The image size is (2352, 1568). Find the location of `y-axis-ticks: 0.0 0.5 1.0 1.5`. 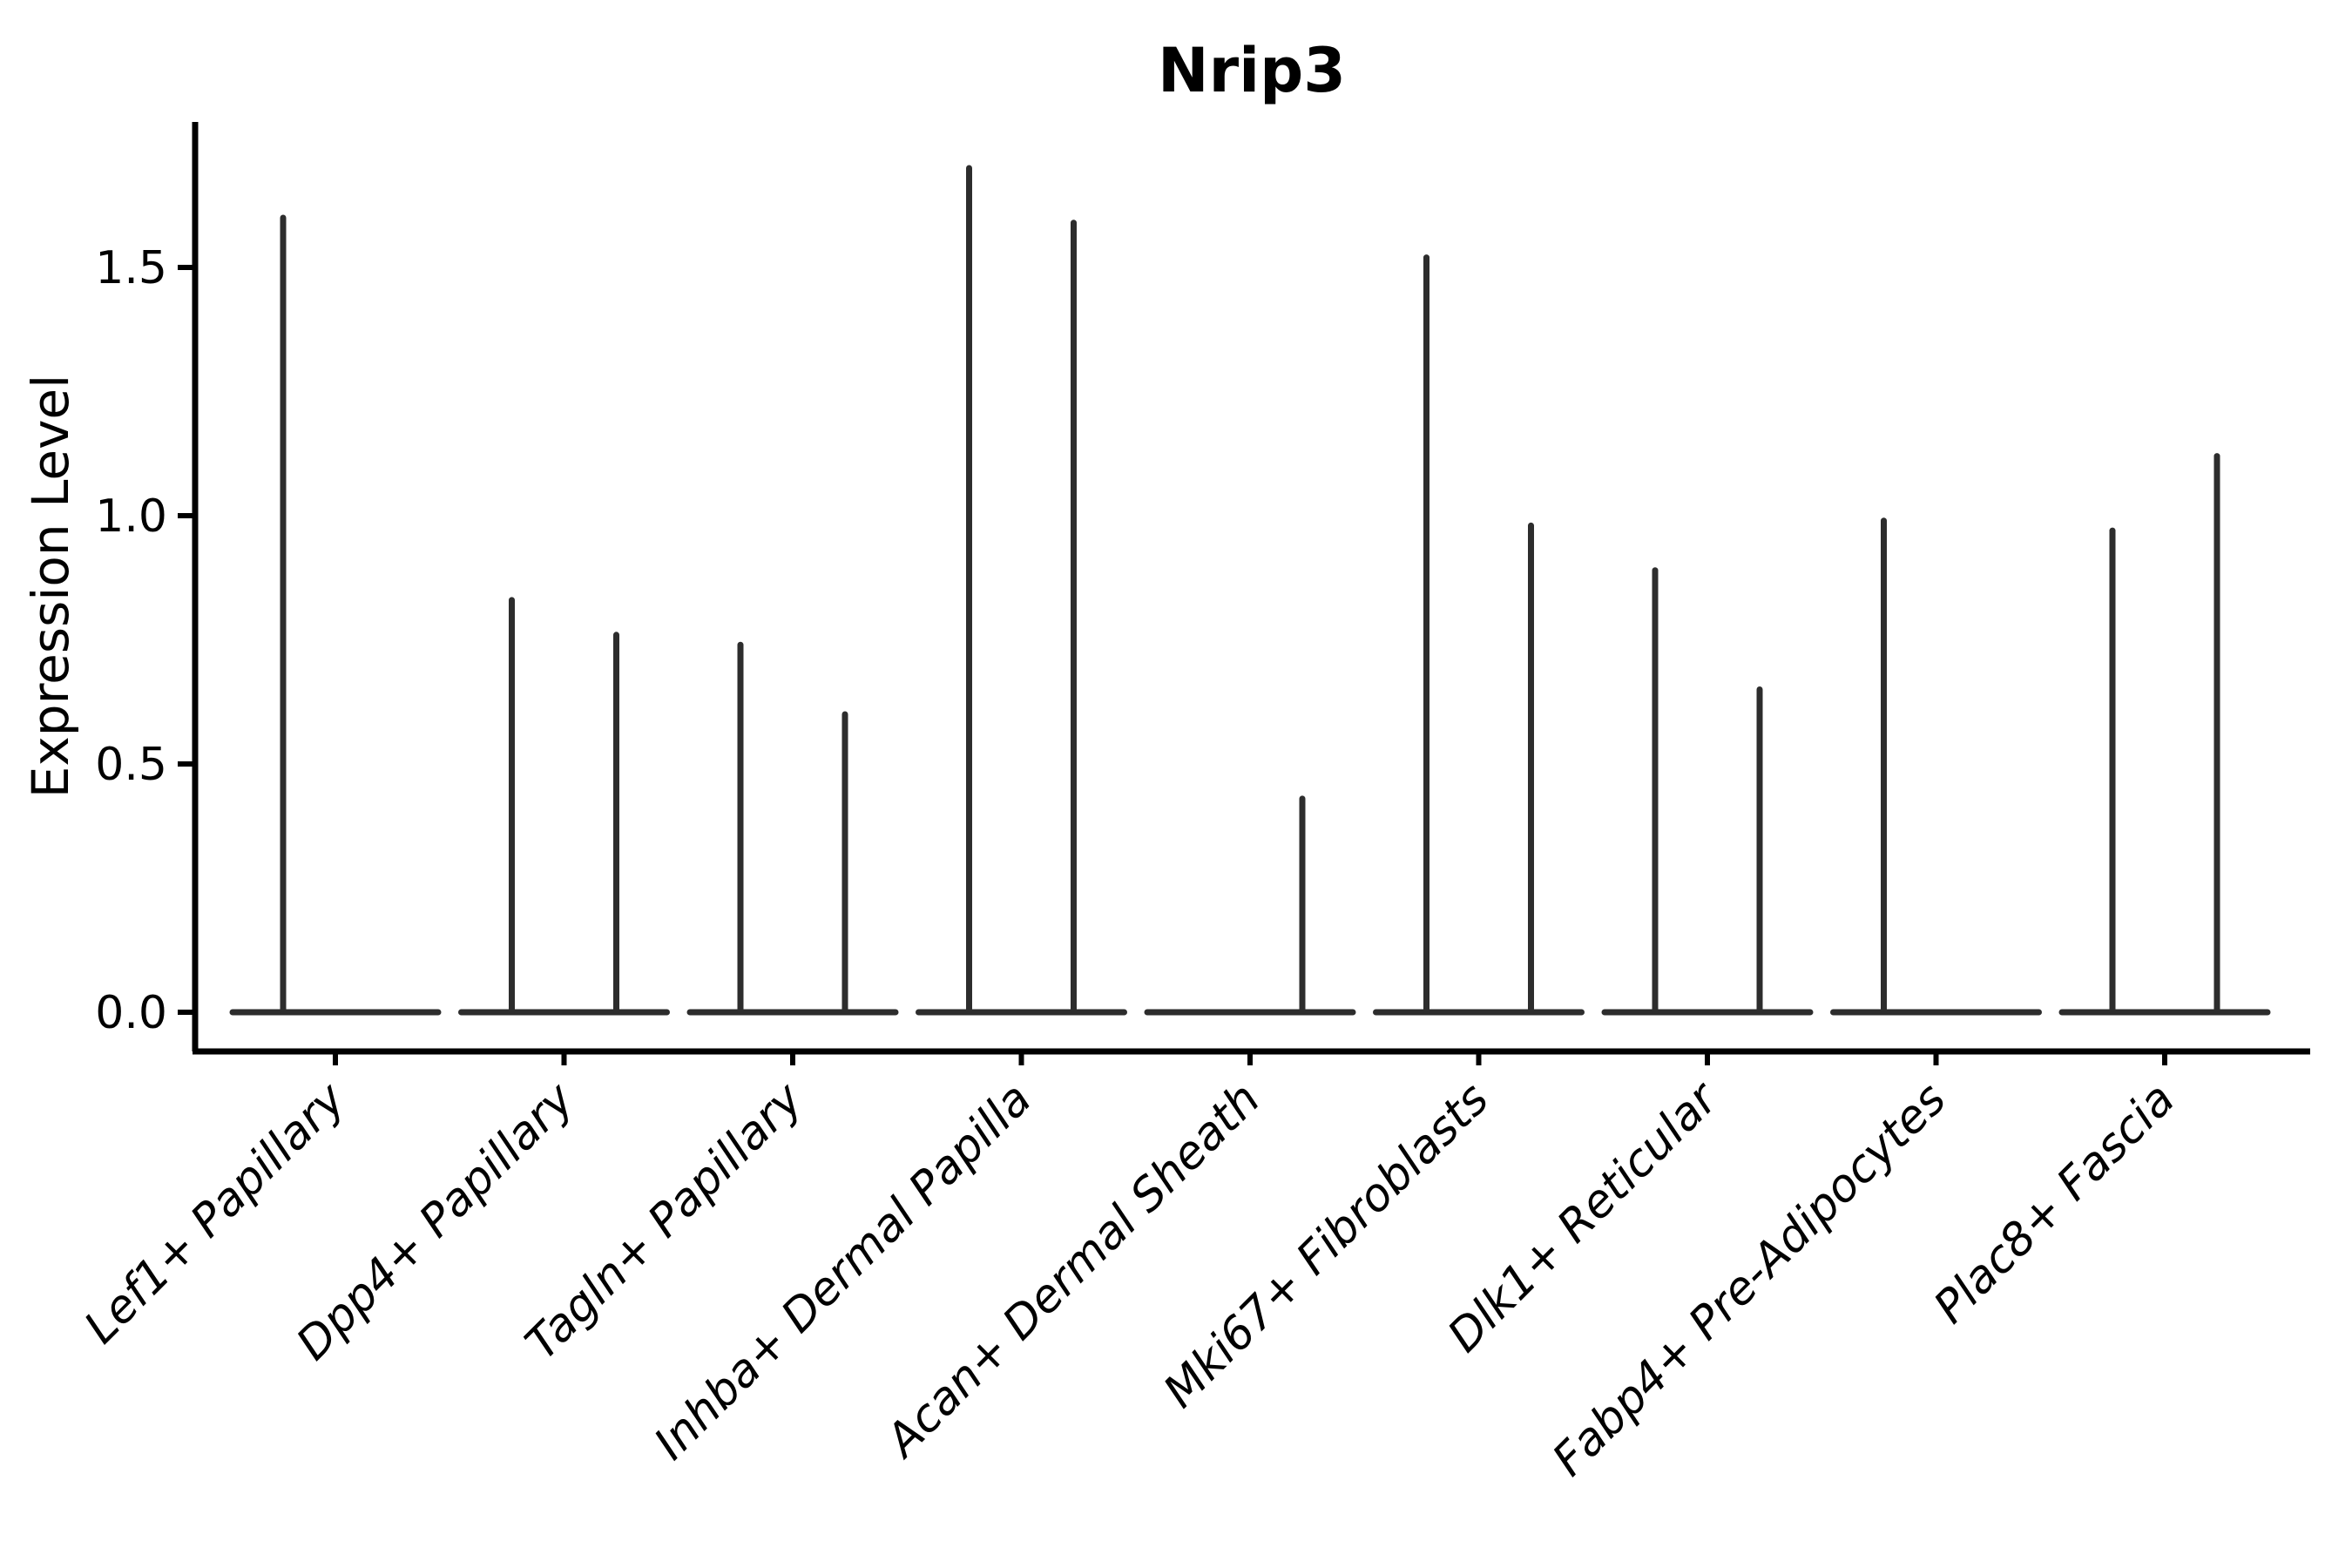

y-axis-ticks: 0.0 0.5 1.0 1.5 is located at coordinates (145, 640).